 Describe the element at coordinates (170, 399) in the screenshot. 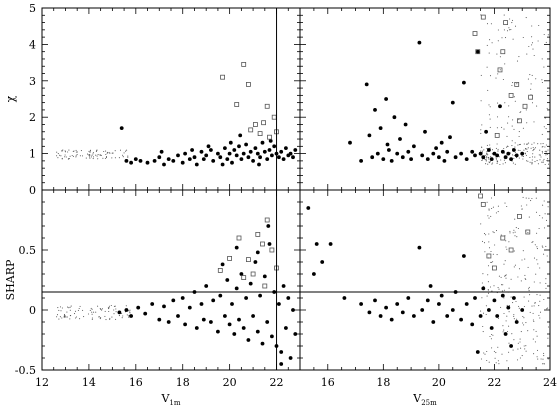

I see `x-axis-title: V1m` at that location.